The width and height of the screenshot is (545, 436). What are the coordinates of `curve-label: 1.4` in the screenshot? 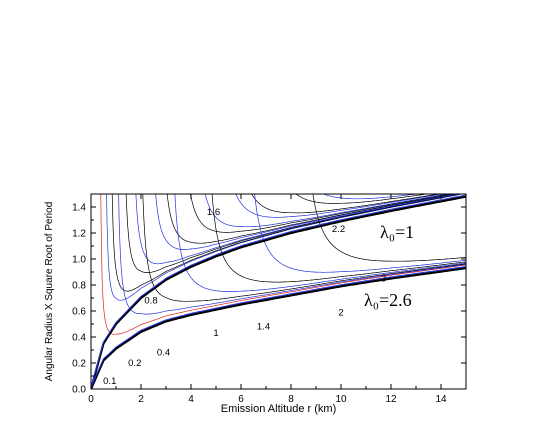 It's located at (263, 327).